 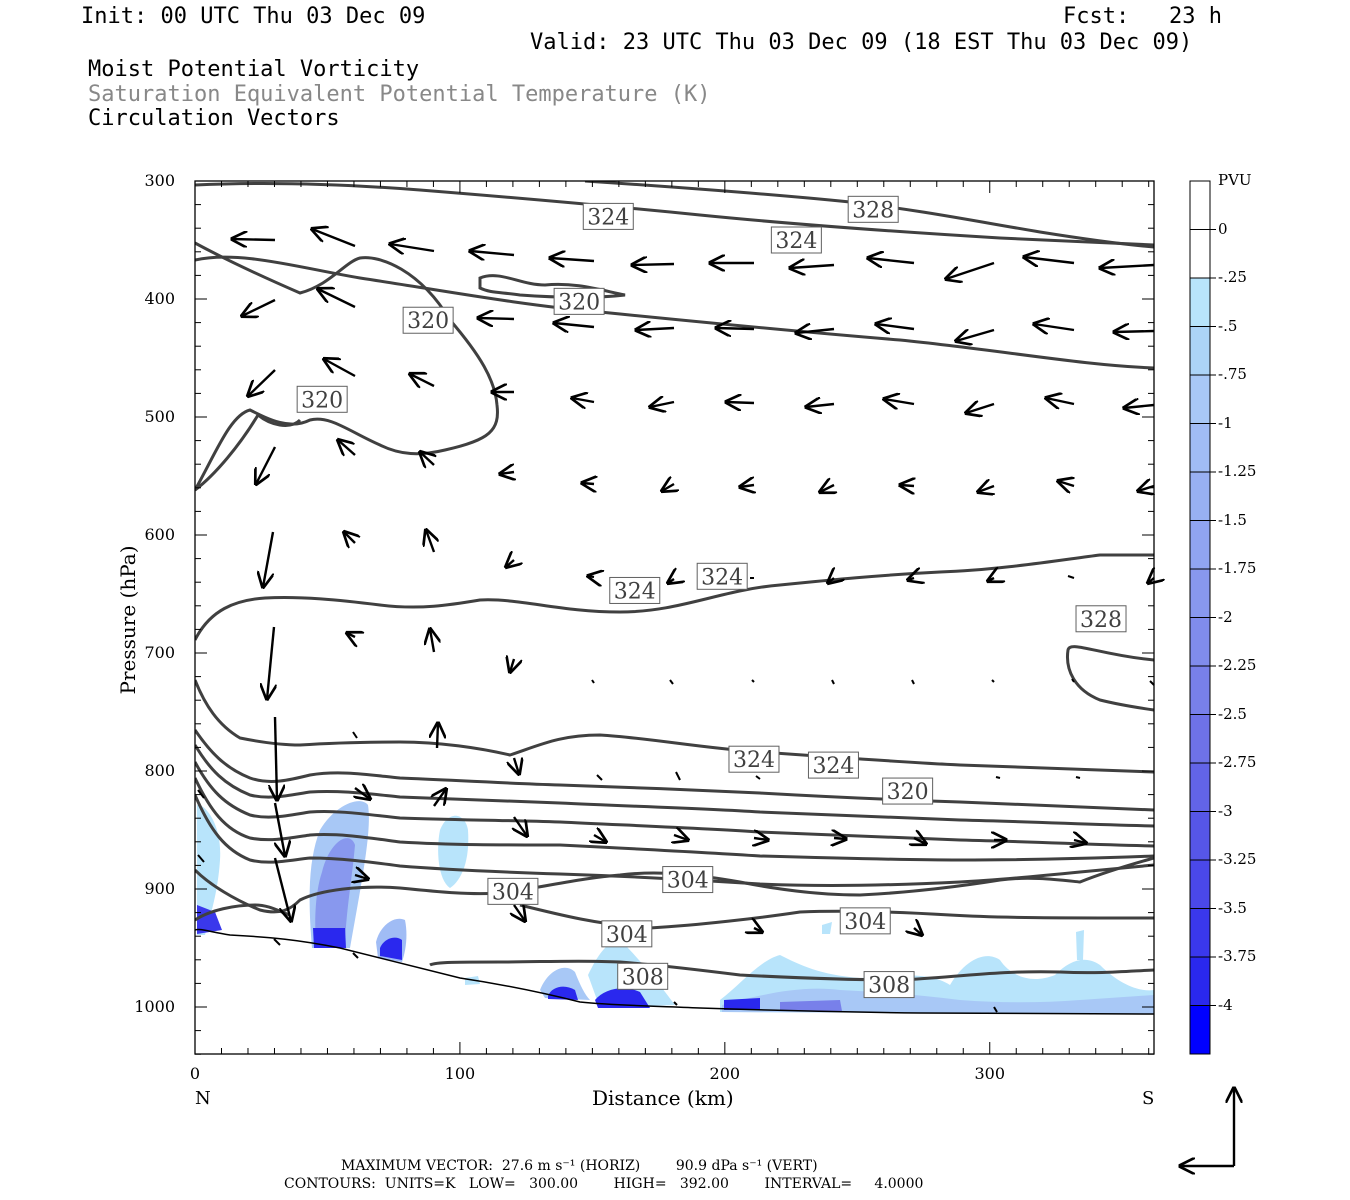 I want to click on terrain-line, so click(x=674, y=971).